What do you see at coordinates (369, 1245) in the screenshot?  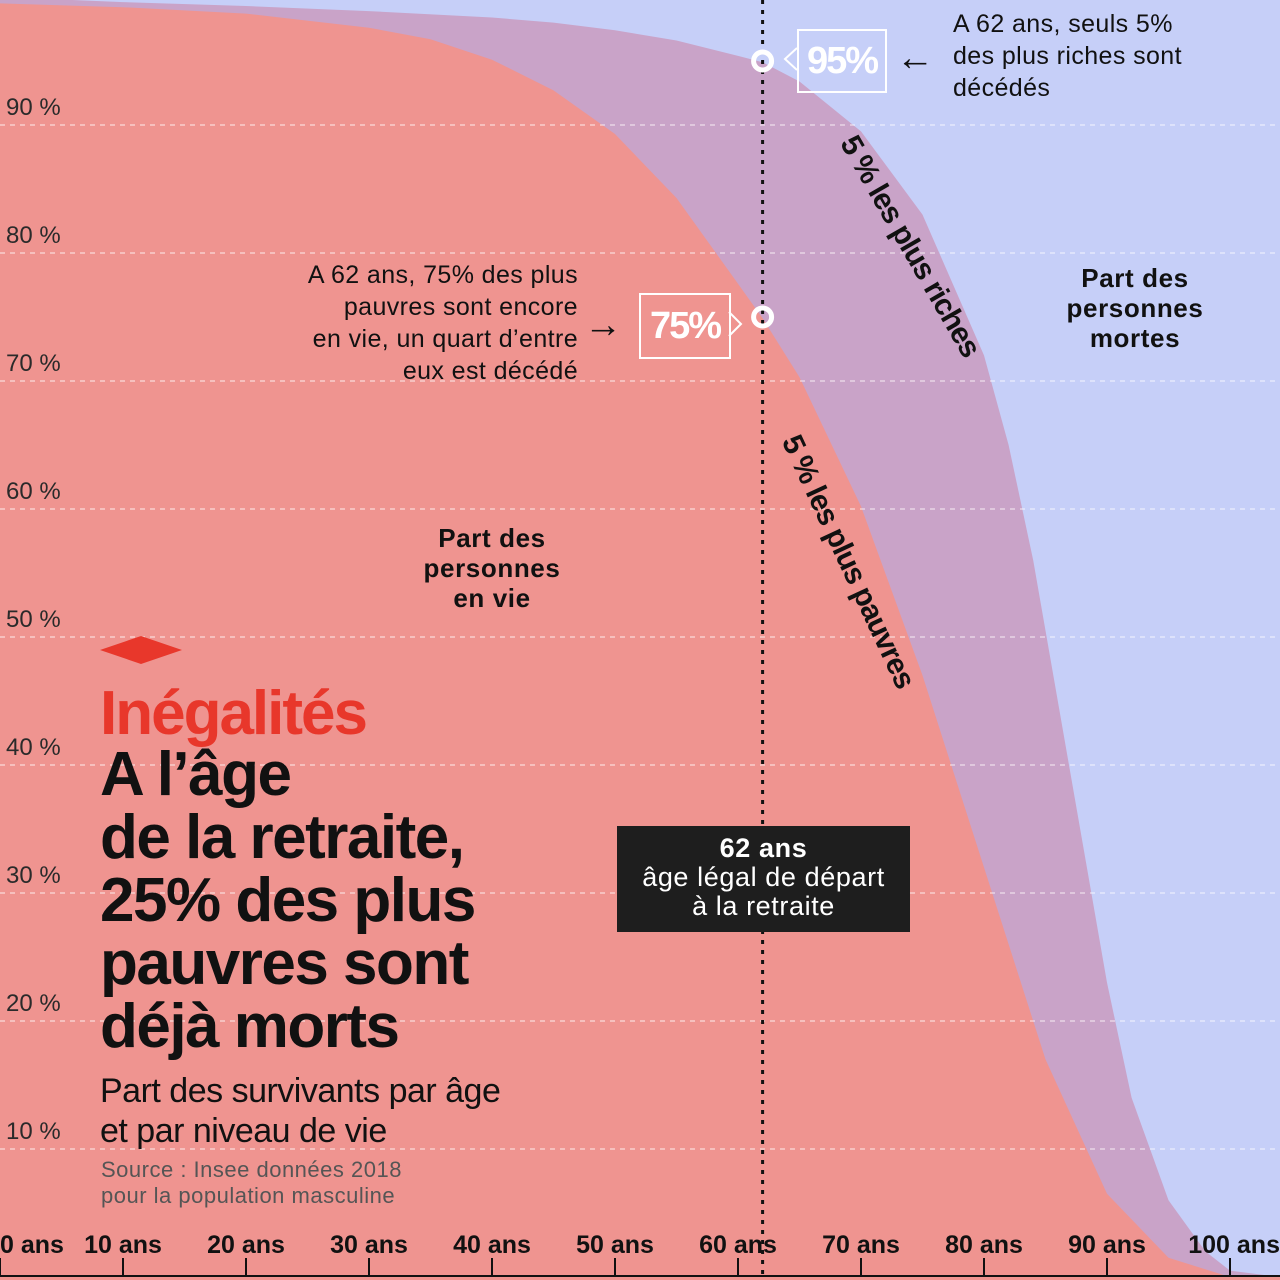 I see `x-tick-label: 30 ans` at bounding box center [369, 1245].